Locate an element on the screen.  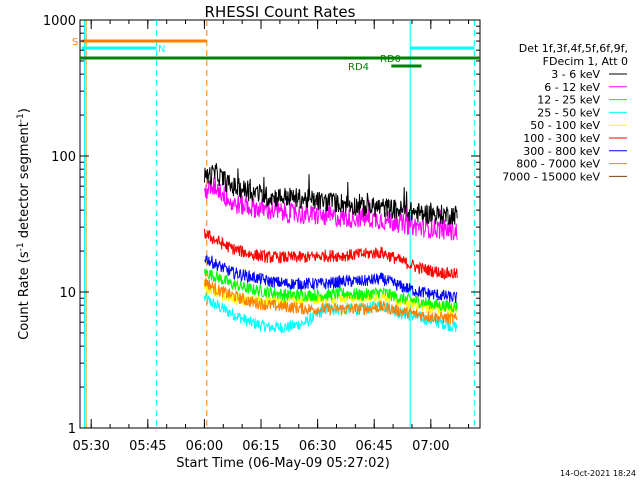
legend-entry-label: 100 - 300 keV is located at coordinates (561, 138).